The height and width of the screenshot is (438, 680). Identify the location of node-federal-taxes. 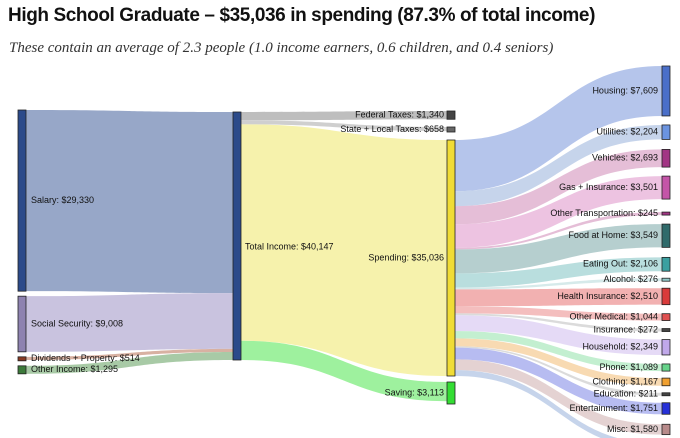
(451, 115).